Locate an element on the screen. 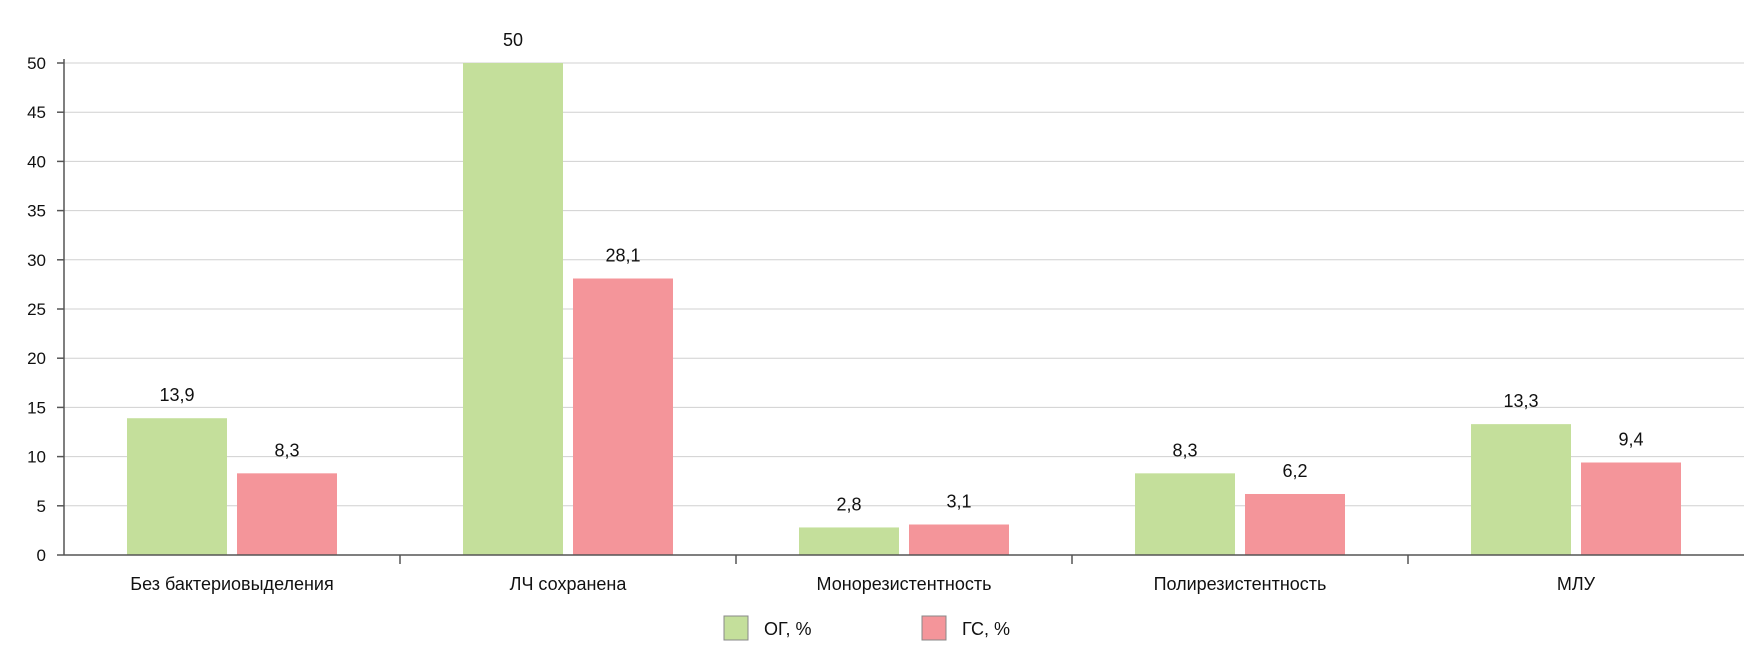 Image resolution: width=1744 pixels, height=653 pixels. data-label: 2,8 is located at coordinates (848, 504).